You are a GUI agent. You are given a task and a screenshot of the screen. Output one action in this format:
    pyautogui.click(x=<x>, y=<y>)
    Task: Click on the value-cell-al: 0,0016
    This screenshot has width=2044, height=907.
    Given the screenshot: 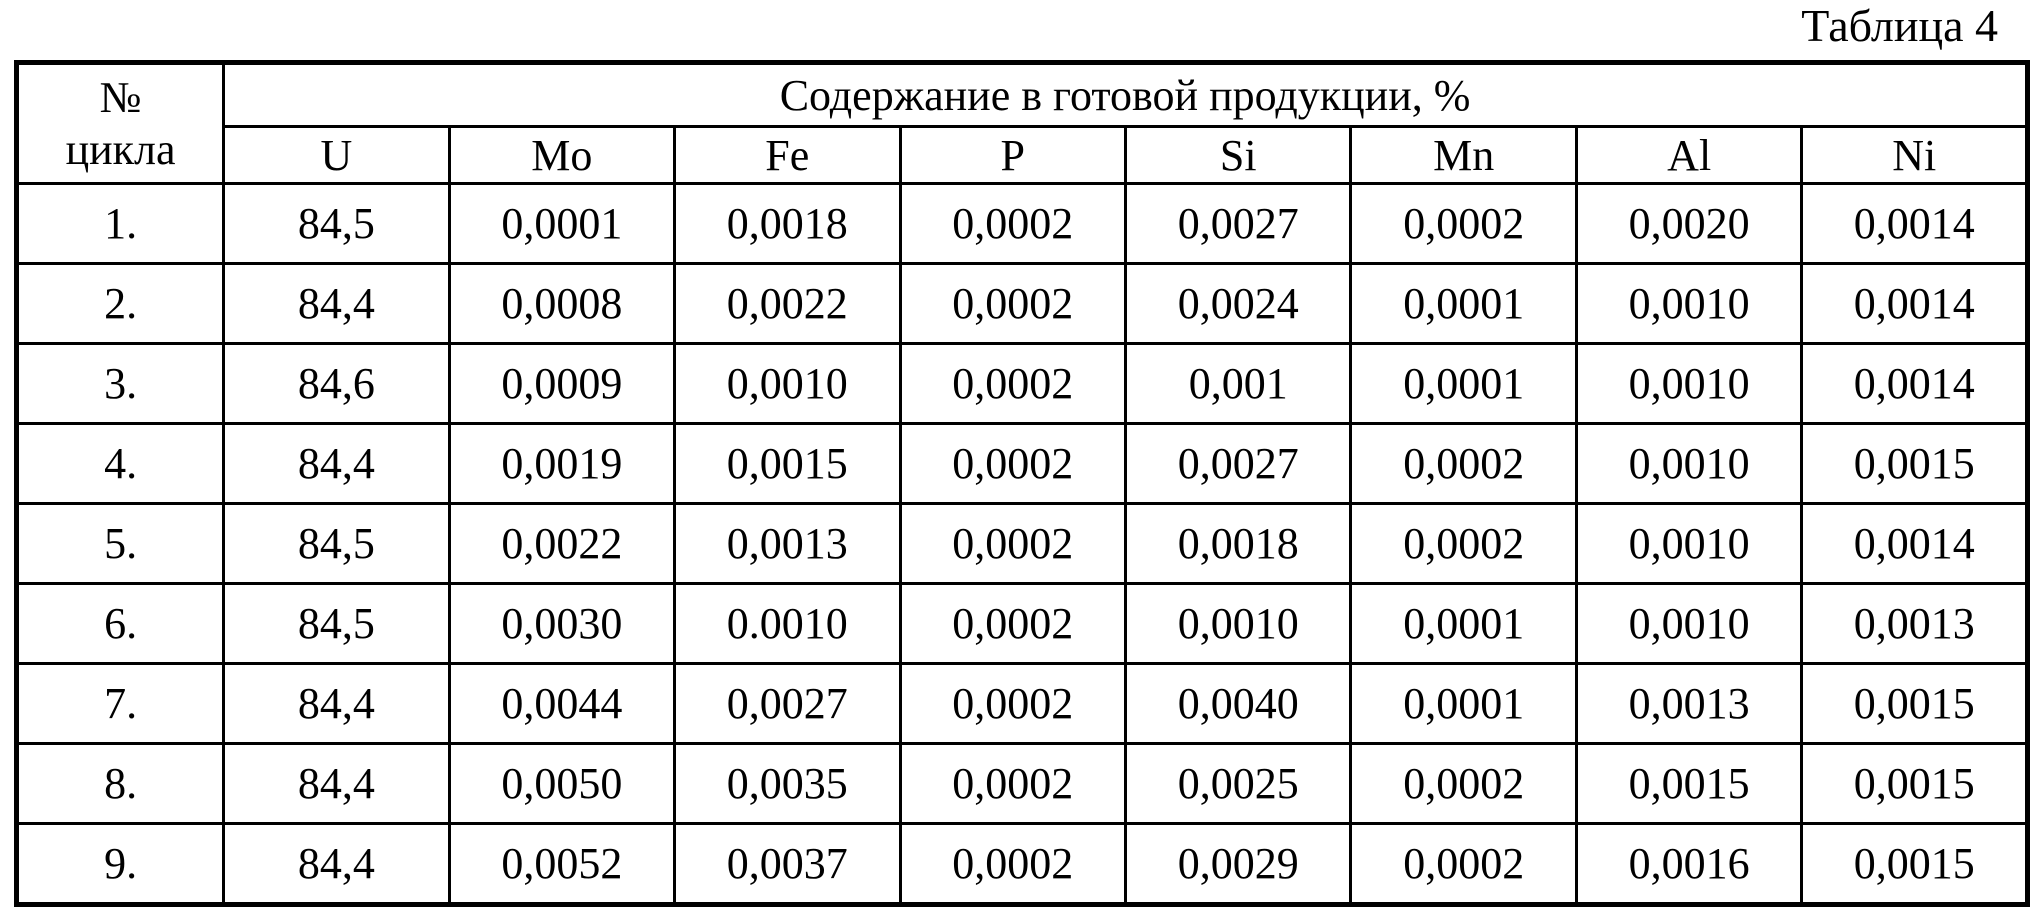 What is the action you would take?
    pyautogui.click(x=1689, y=864)
    